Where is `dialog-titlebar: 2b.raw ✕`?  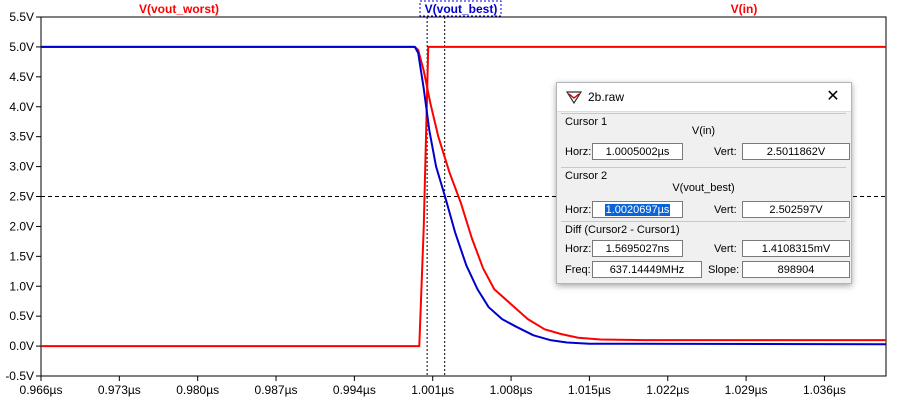
dialog-titlebar: 2b.raw ✕ is located at coordinates (704, 97).